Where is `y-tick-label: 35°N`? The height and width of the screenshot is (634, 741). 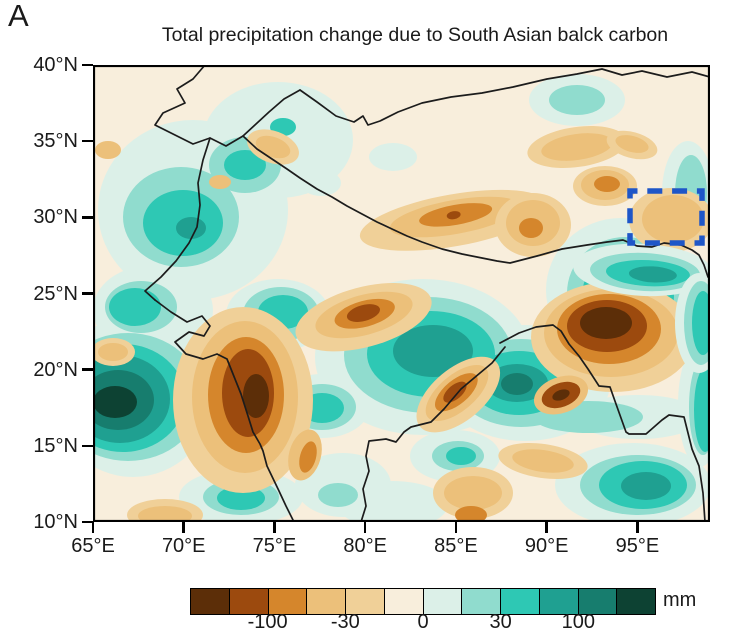 y-tick-label: 35°N is located at coordinates (55, 141).